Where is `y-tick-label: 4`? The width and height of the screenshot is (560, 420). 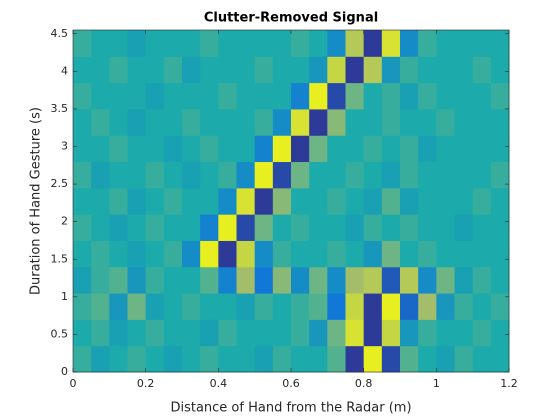
y-tick-label: 4 is located at coordinates (64, 70).